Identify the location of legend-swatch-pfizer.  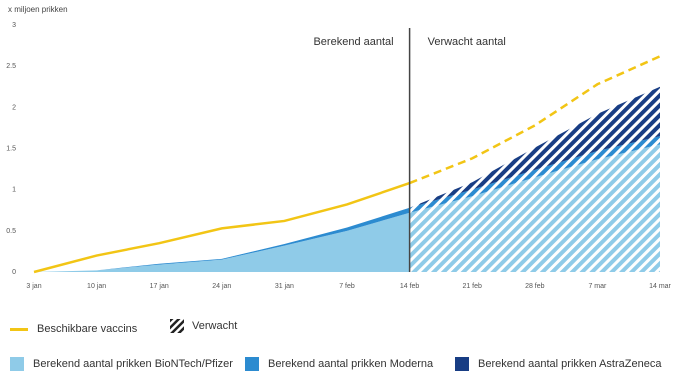
(17, 364).